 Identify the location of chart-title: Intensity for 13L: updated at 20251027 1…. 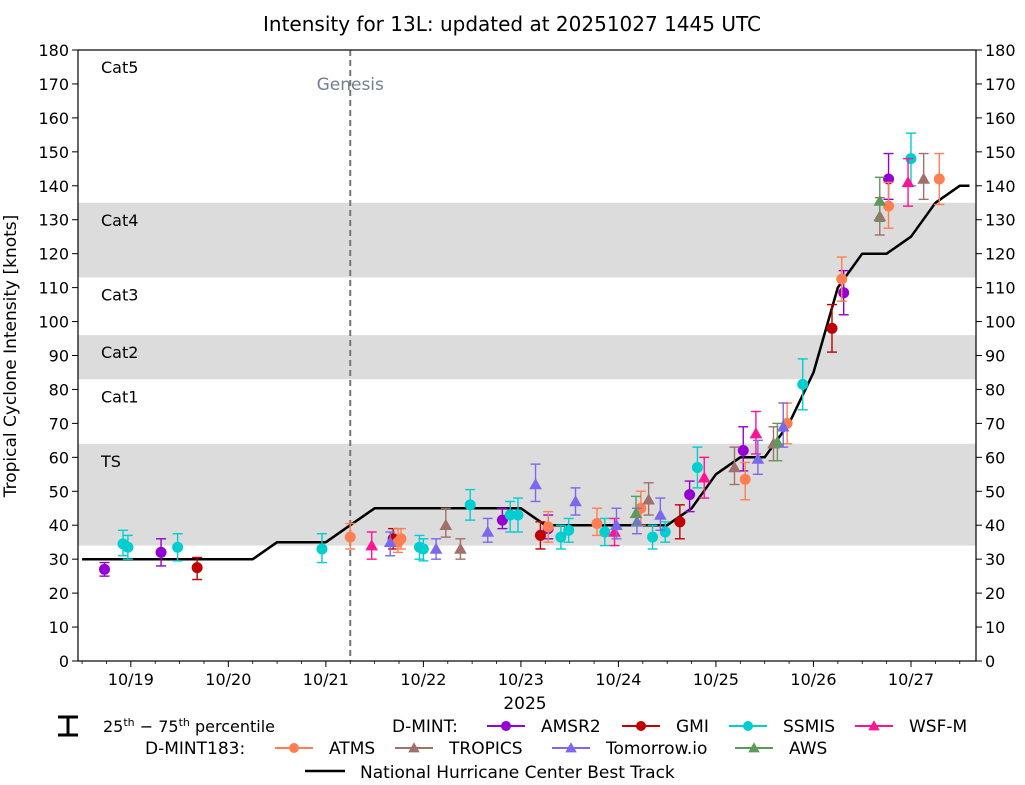
(512, 24).